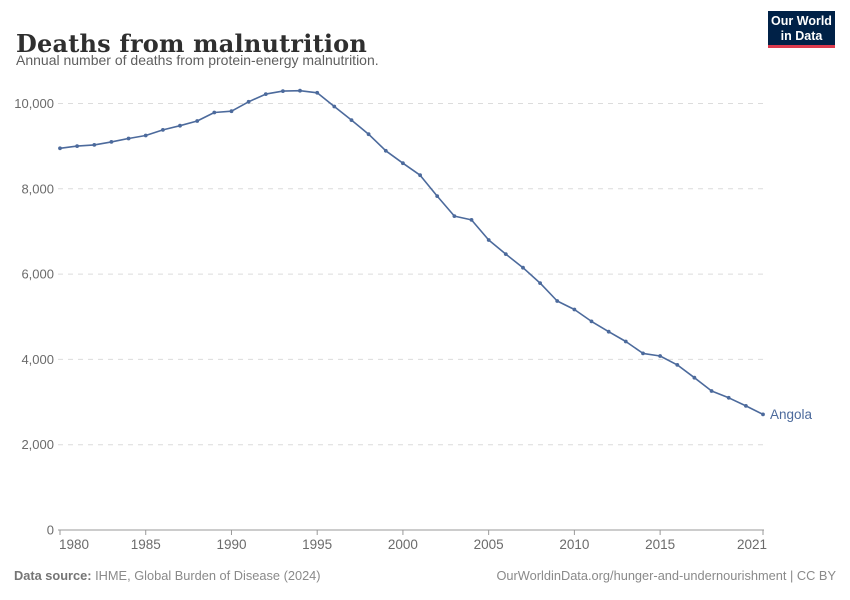 The image size is (850, 600). What do you see at coordinates (801, 21) in the screenshot?
I see `owid-logo-line1: Our World` at bounding box center [801, 21].